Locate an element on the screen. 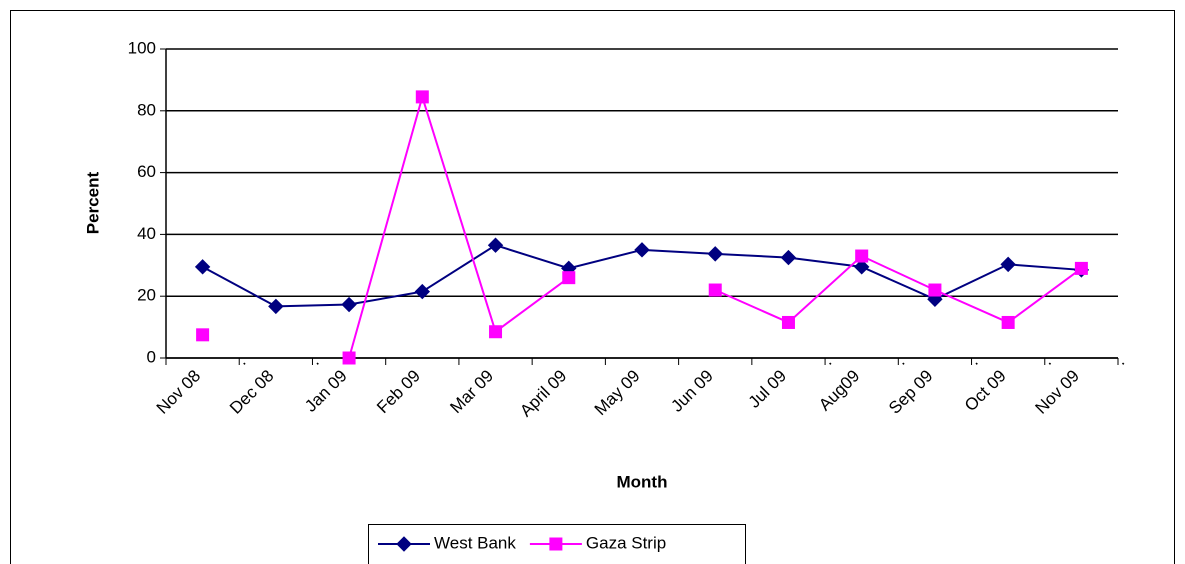 This screenshot has height=564, width=1185. x-tick-label: April 09 is located at coordinates (544, 394).